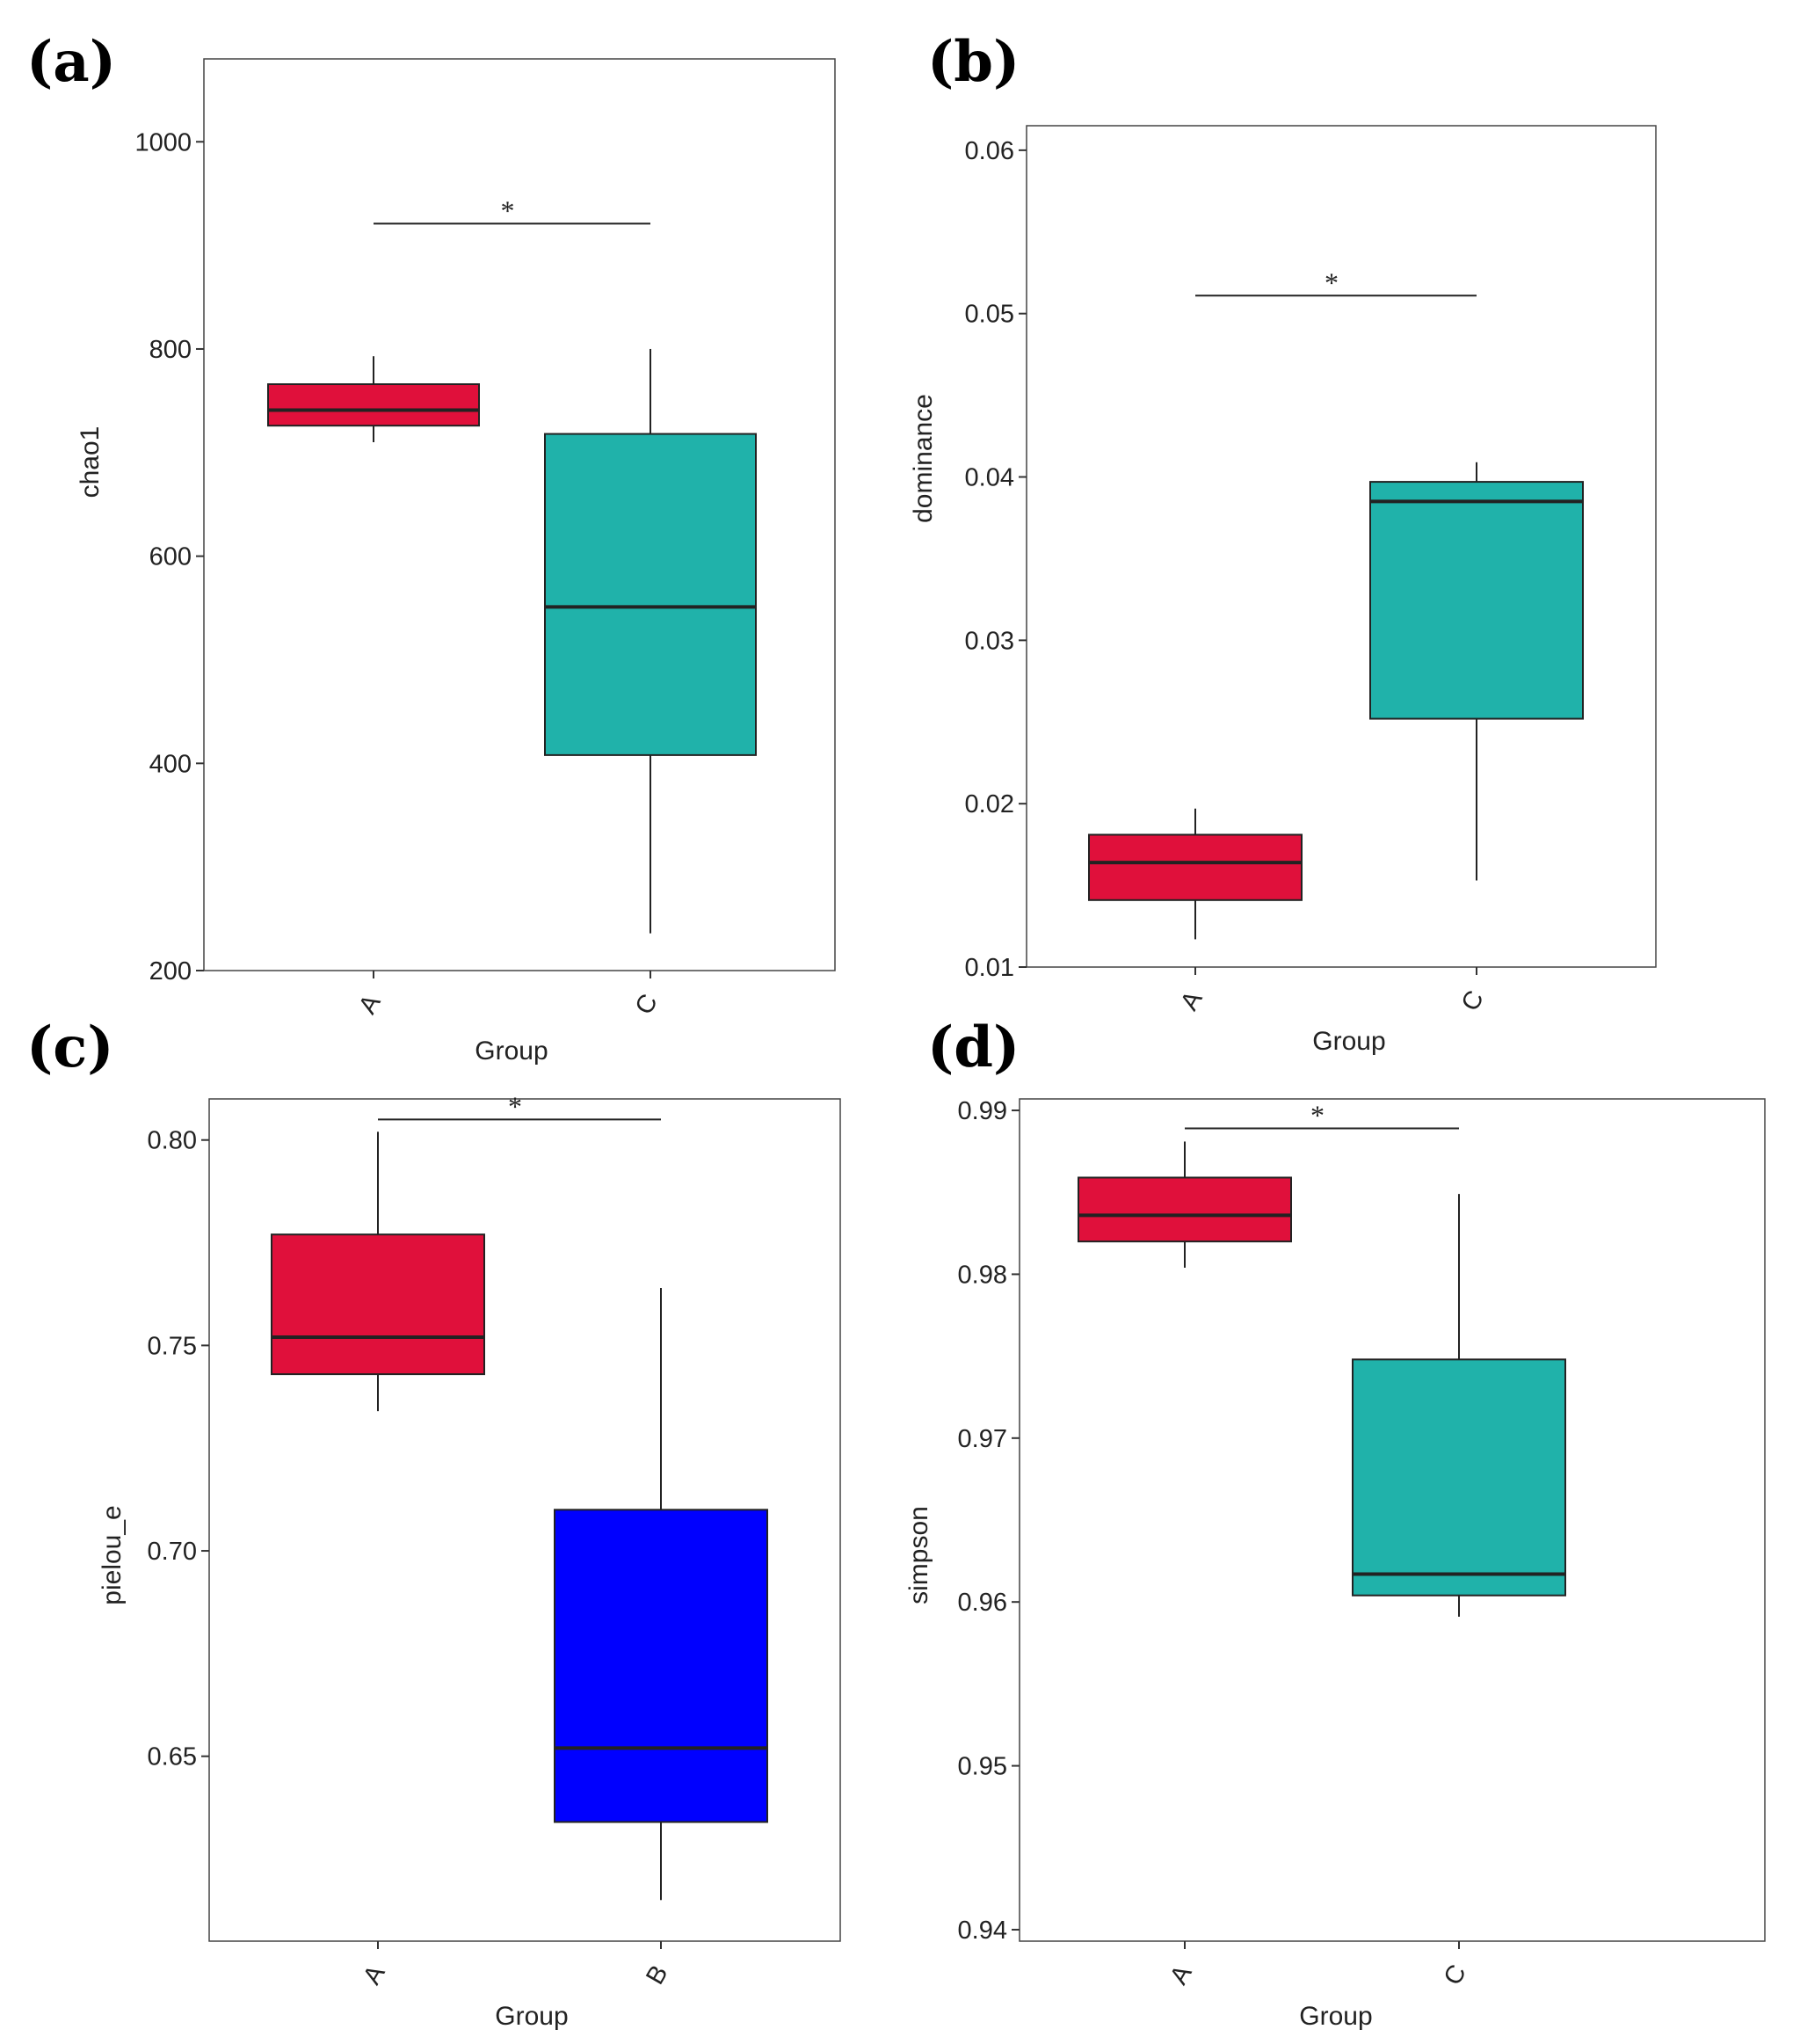 The image size is (1800, 2044). What do you see at coordinates (112, 1555) in the screenshot?
I see `y-axis-title: pielou_e` at bounding box center [112, 1555].